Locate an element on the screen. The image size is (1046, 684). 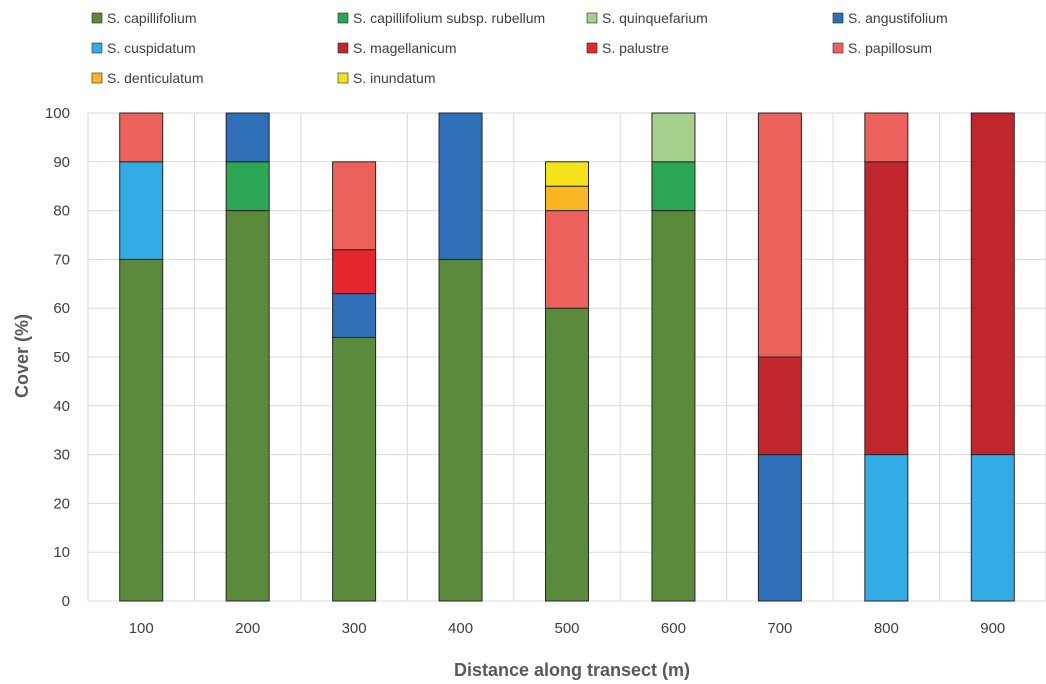
x-tick-label: 400 is located at coordinates (460, 628).